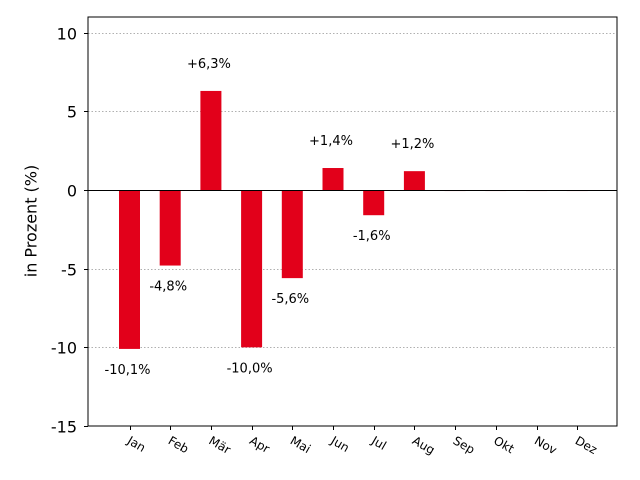 Image resolution: width=640 pixels, height=480 pixels. Describe the element at coordinates (64, 427) in the screenshot. I see `y-tick-label: -15` at that location.